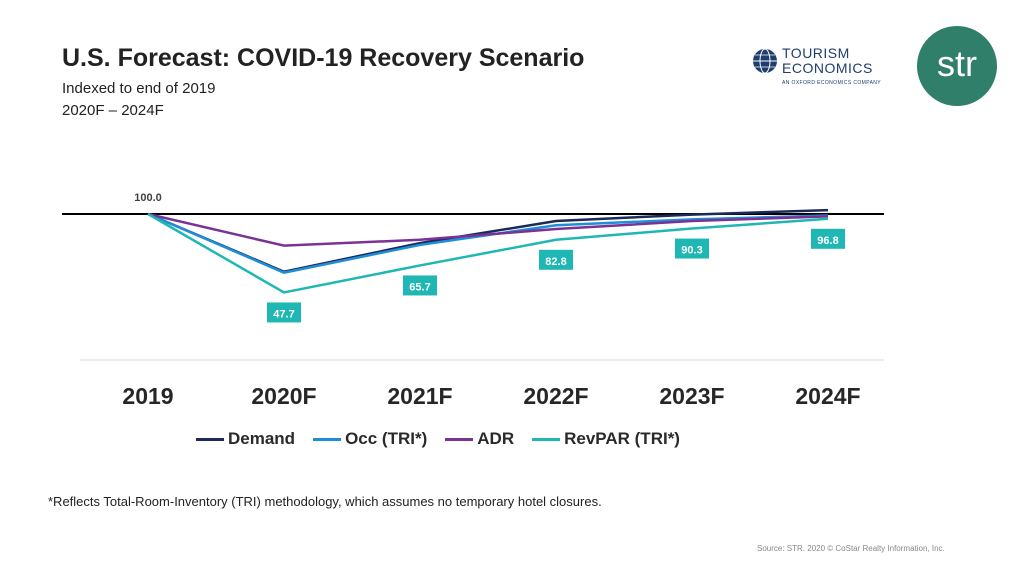 This screenshot has height=576, width=1024. Describe the element at coordinates (147, 396) in the screenshot. I see `x-tick-2019: 2019` at that location.